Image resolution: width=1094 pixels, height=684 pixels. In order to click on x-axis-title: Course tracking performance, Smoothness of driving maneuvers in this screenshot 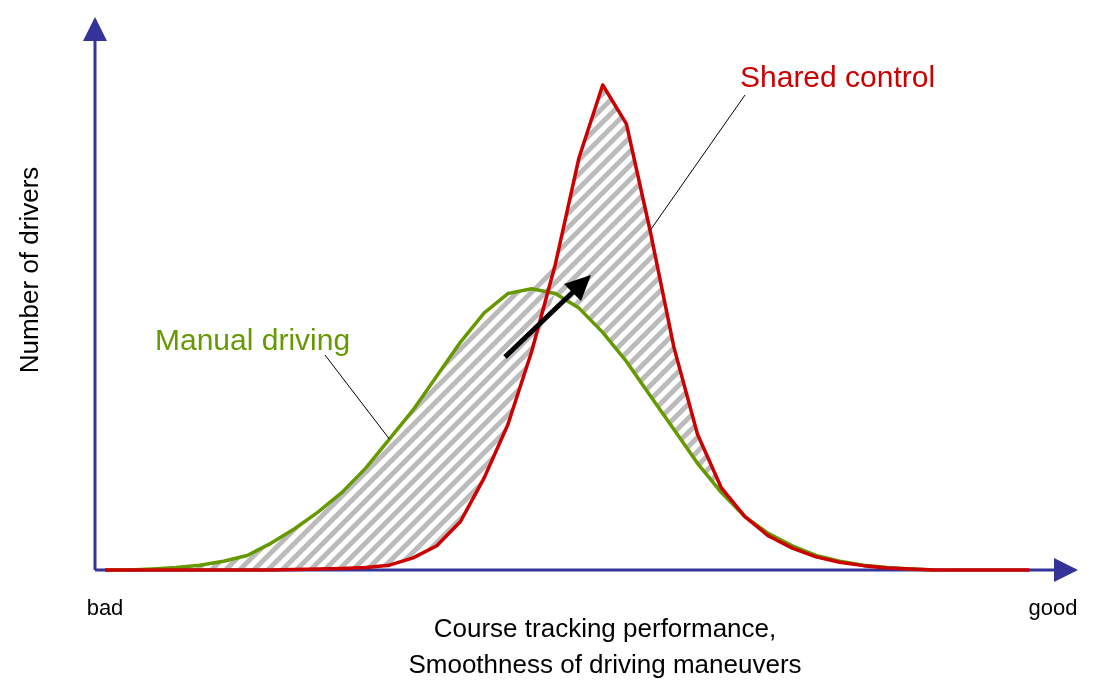, I will do `click(605, 646)`.